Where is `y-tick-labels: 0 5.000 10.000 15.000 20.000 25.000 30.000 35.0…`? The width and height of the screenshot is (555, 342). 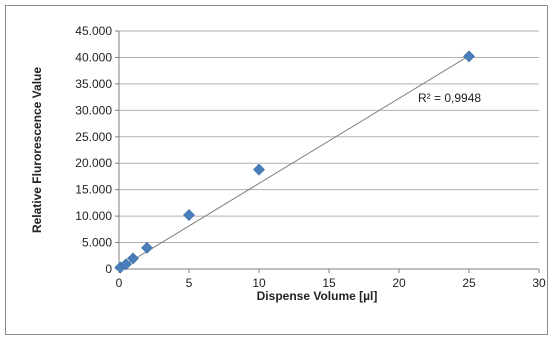 y-tick-labels: 0 5.000 10.000 15.000 20.000 25.000 30.000 35.0… is located at coordinates (93, 150).